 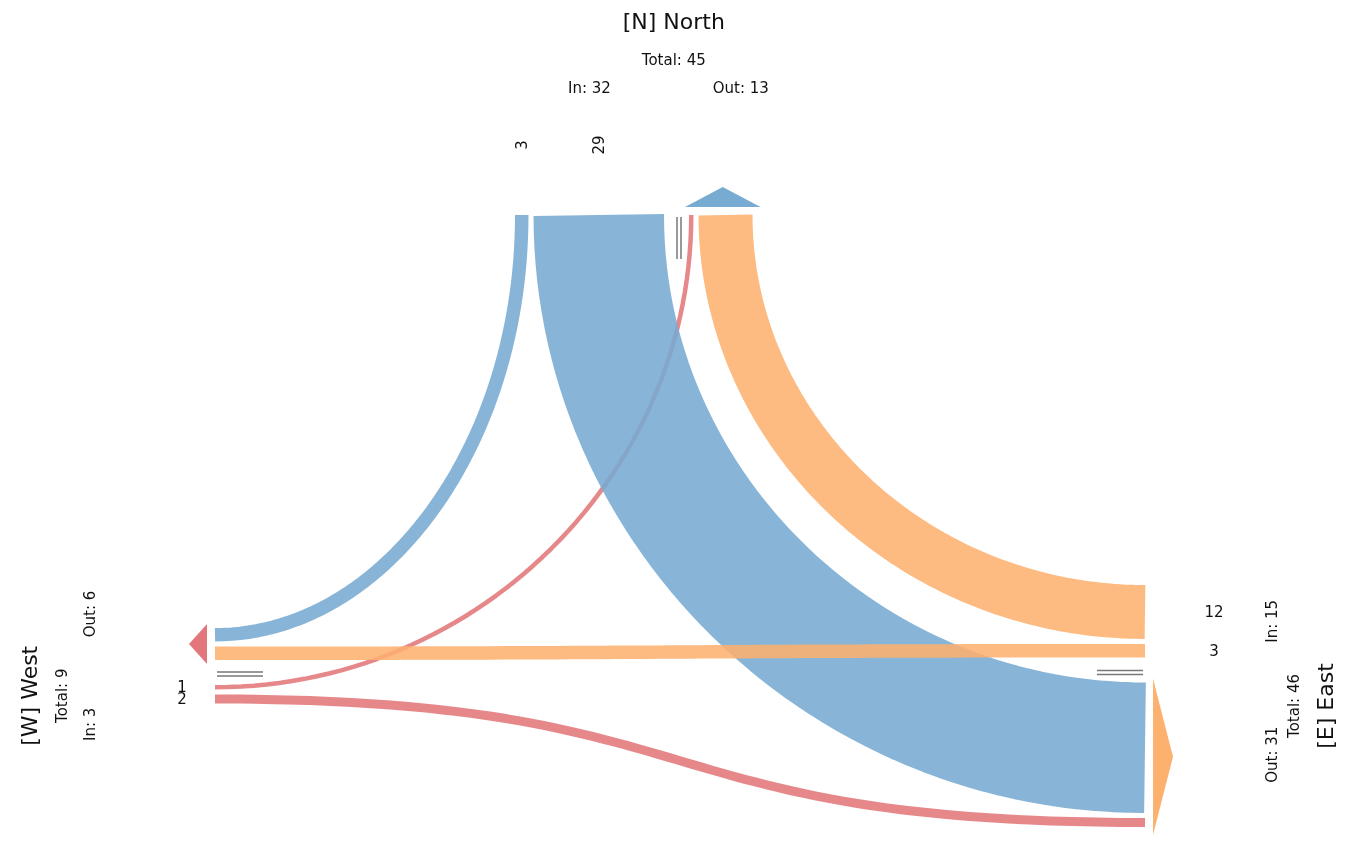 I want to click on text: Out: 13, so click(x=740, y=88).